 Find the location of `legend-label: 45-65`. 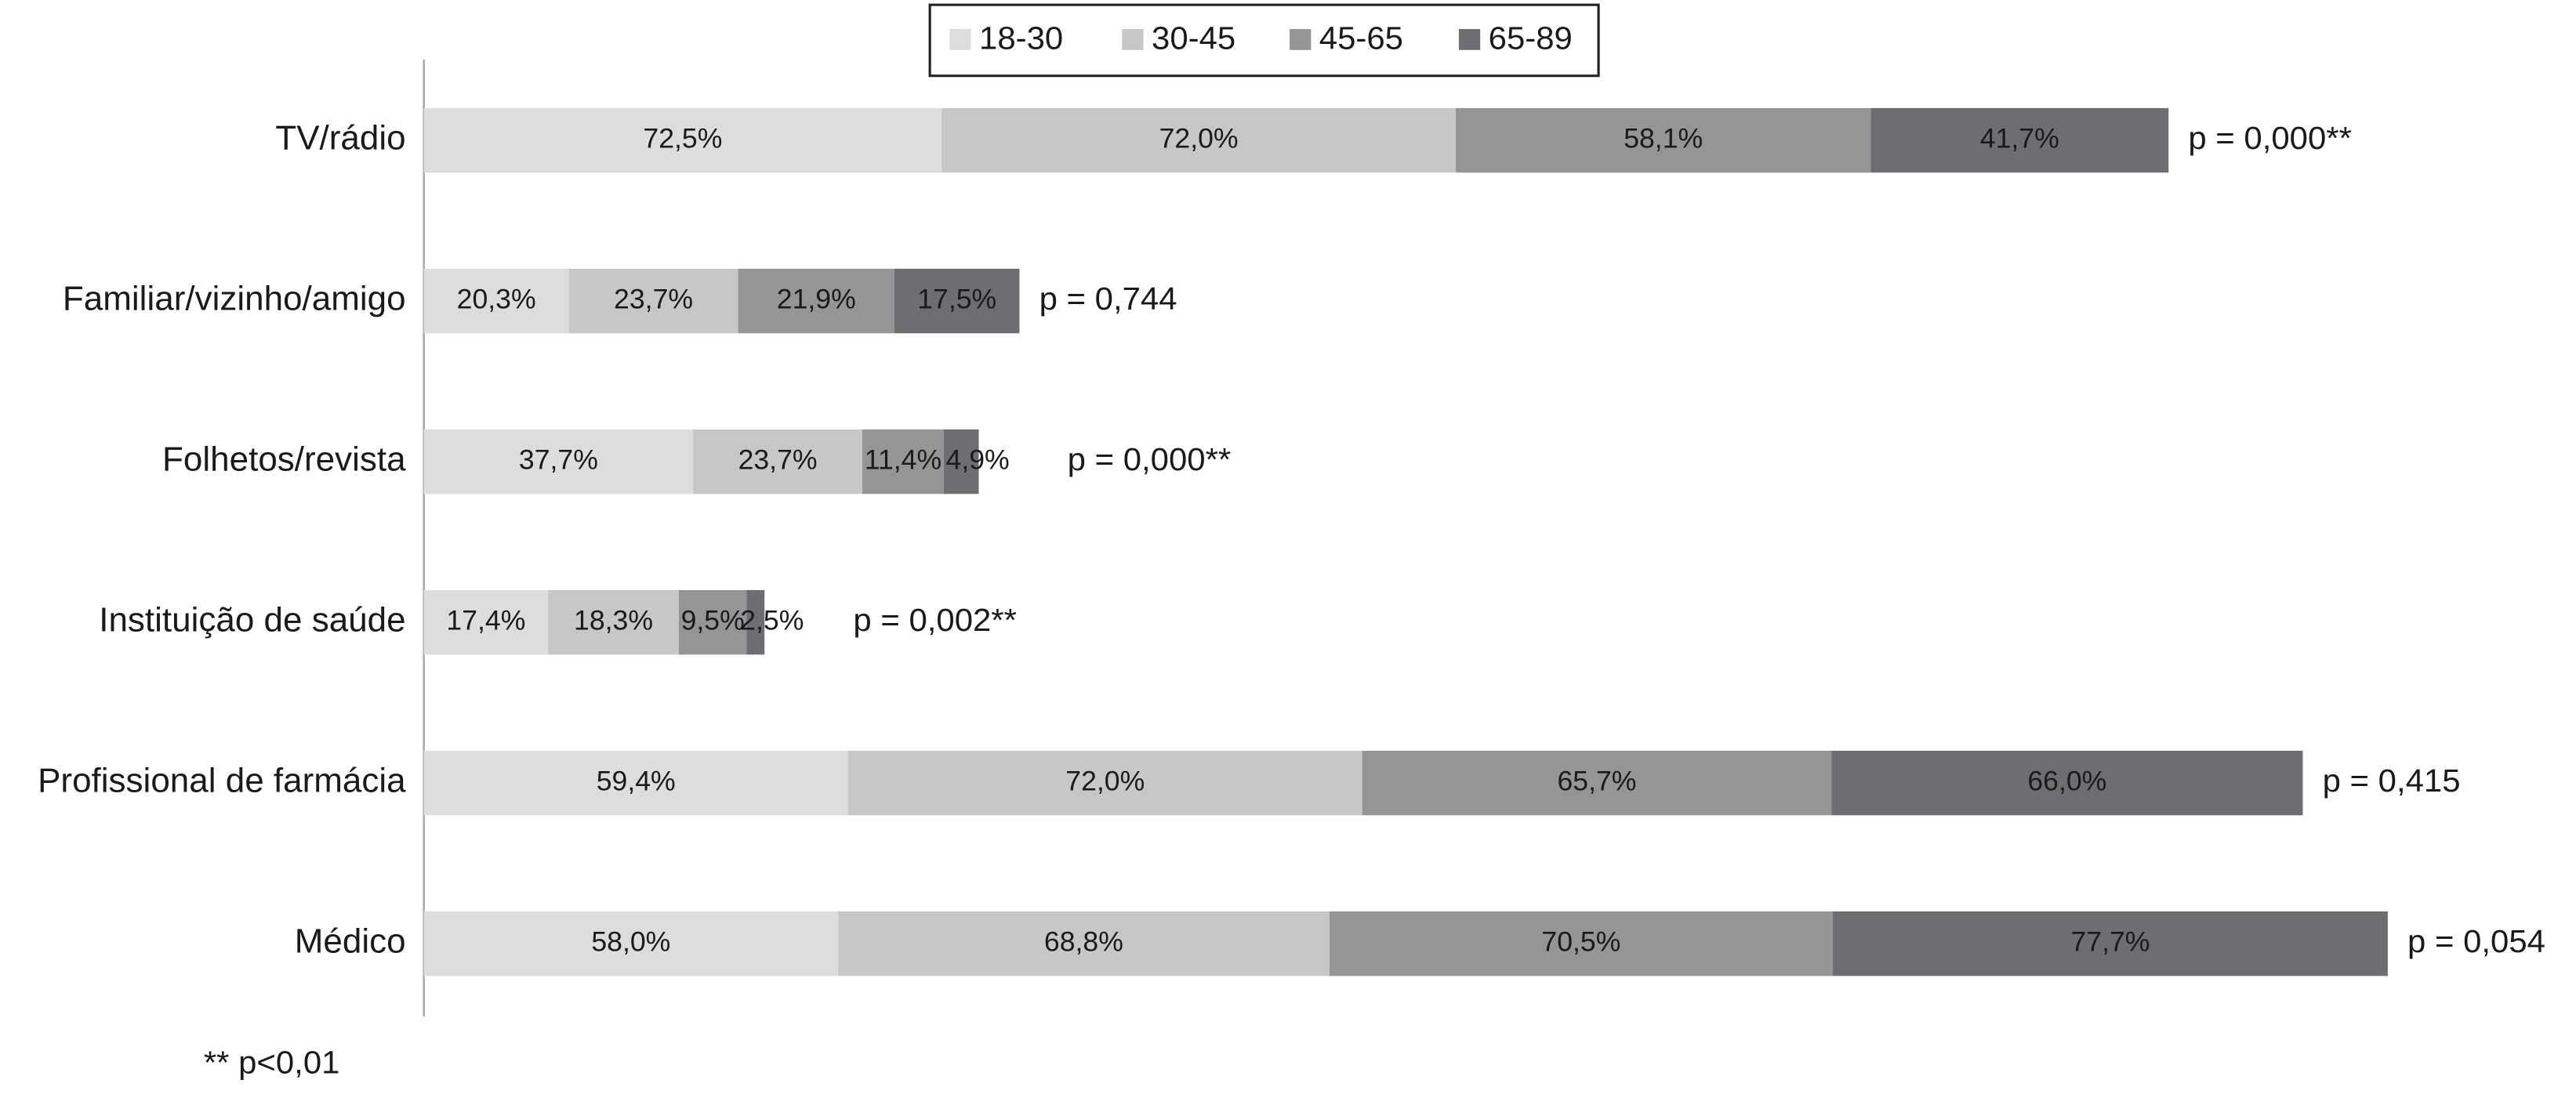

legend-label: 45-65 is located at coordinates (1361, 38).